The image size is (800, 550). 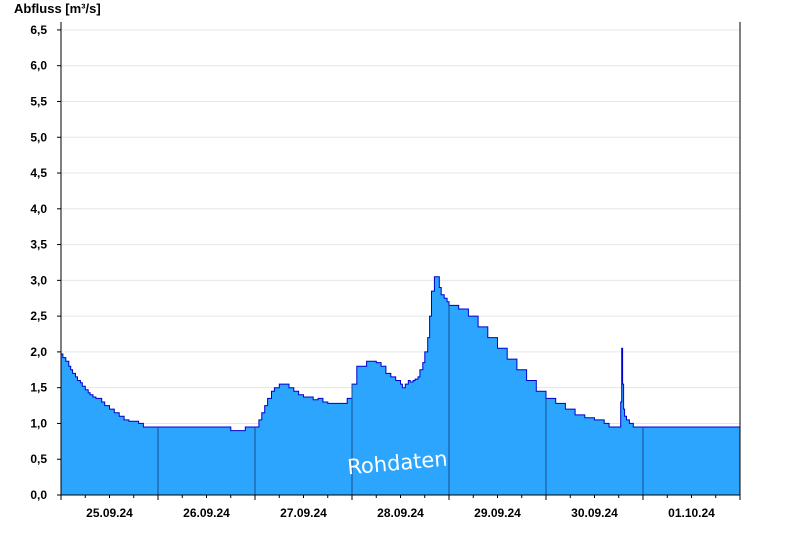 I want to click on y-tick-label-4: 2,0, so click(x=38, y=352).